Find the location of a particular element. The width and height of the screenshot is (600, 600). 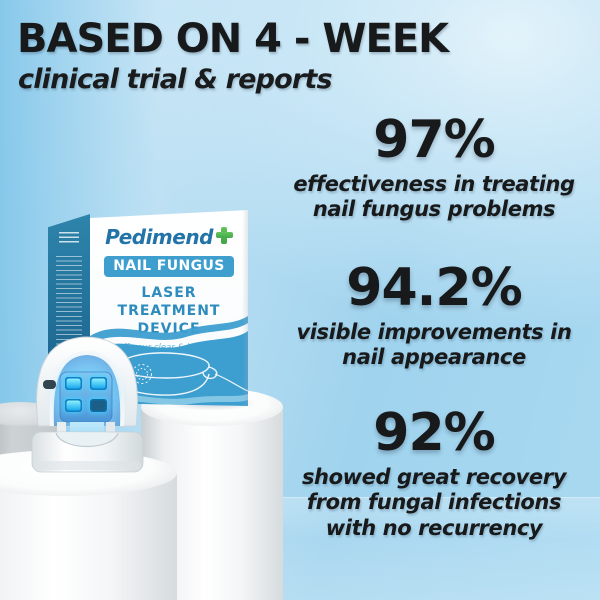

hinge-slot is located at coordinates (49, 384).